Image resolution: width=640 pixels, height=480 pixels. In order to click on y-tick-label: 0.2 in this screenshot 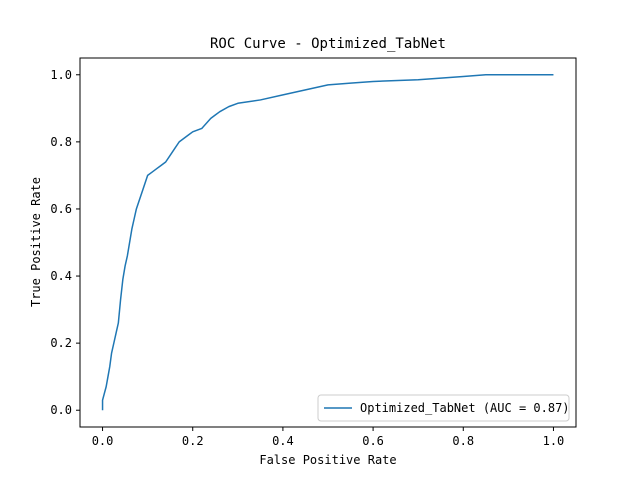, I will do `click(61, 343)`.